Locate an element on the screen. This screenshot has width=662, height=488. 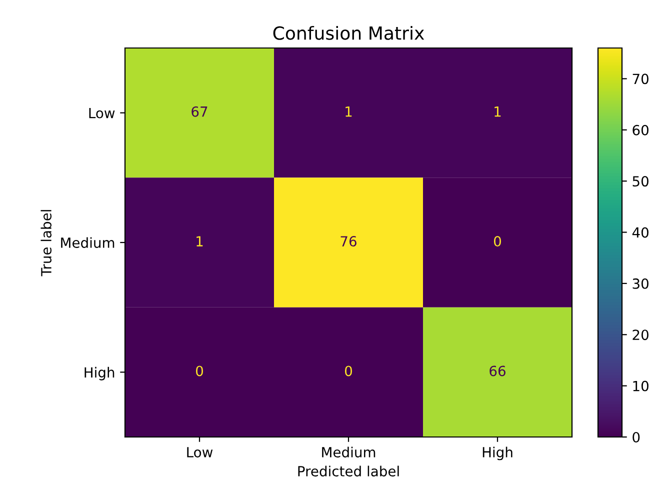
color-bar-label: 20 is located at coordinates (640, 335).